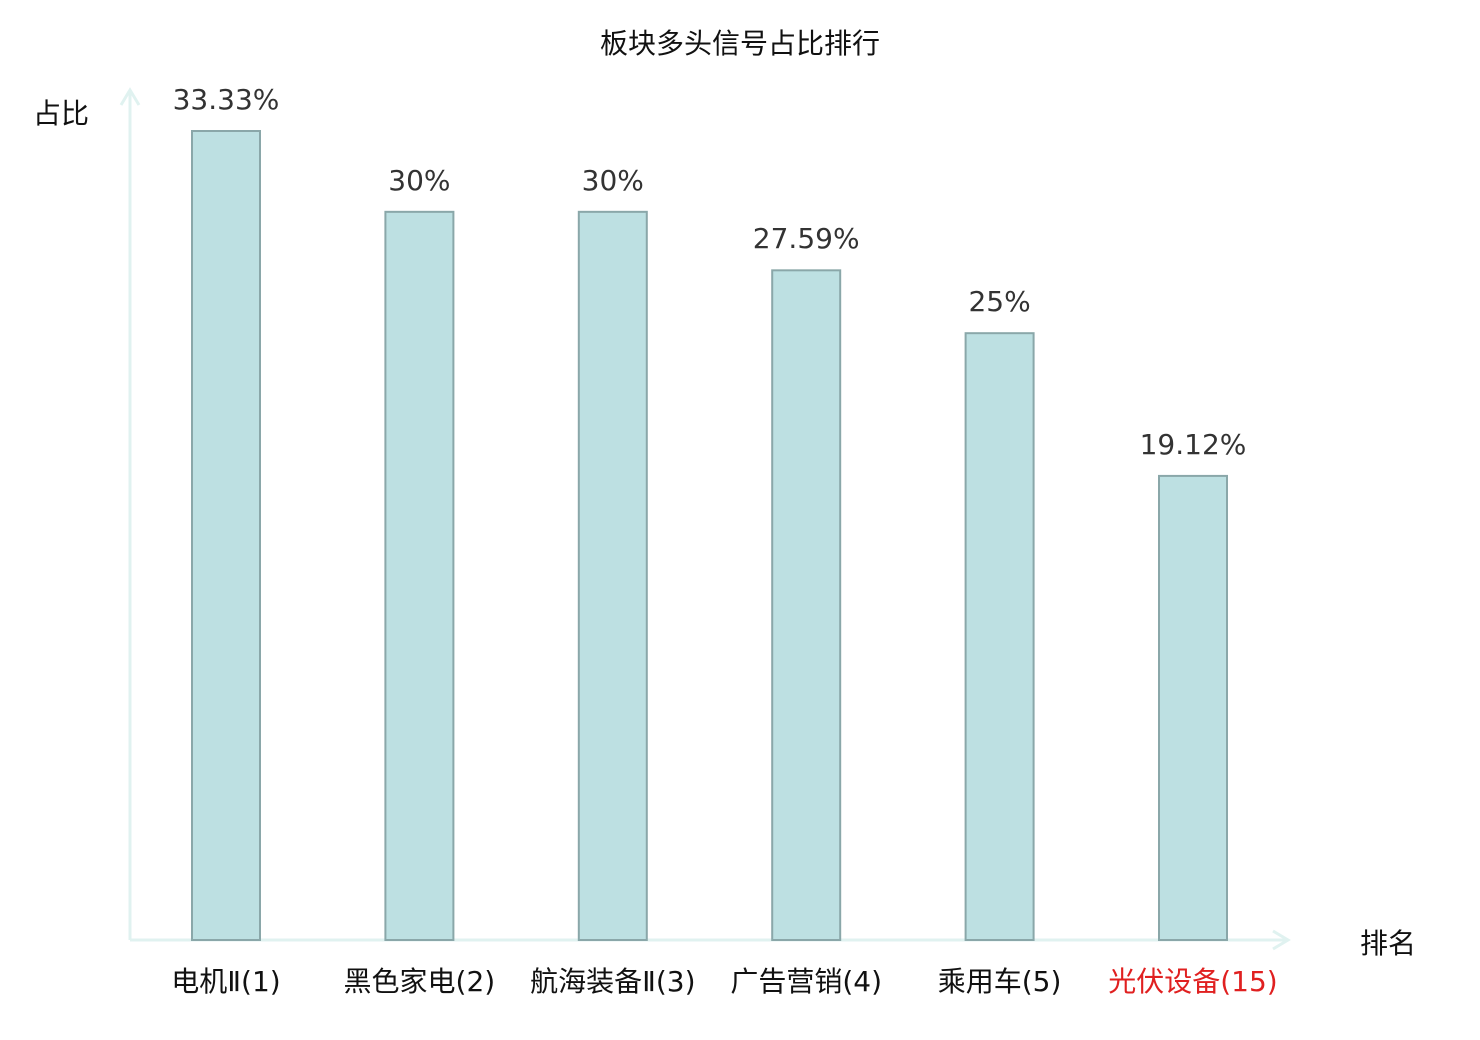 Image resolution: width=1480 pixels, height=1040 pixels. Describe the element at coordinates (226, 99) in the screenshot. I see `bar-value-label: 33.33%` at that location.